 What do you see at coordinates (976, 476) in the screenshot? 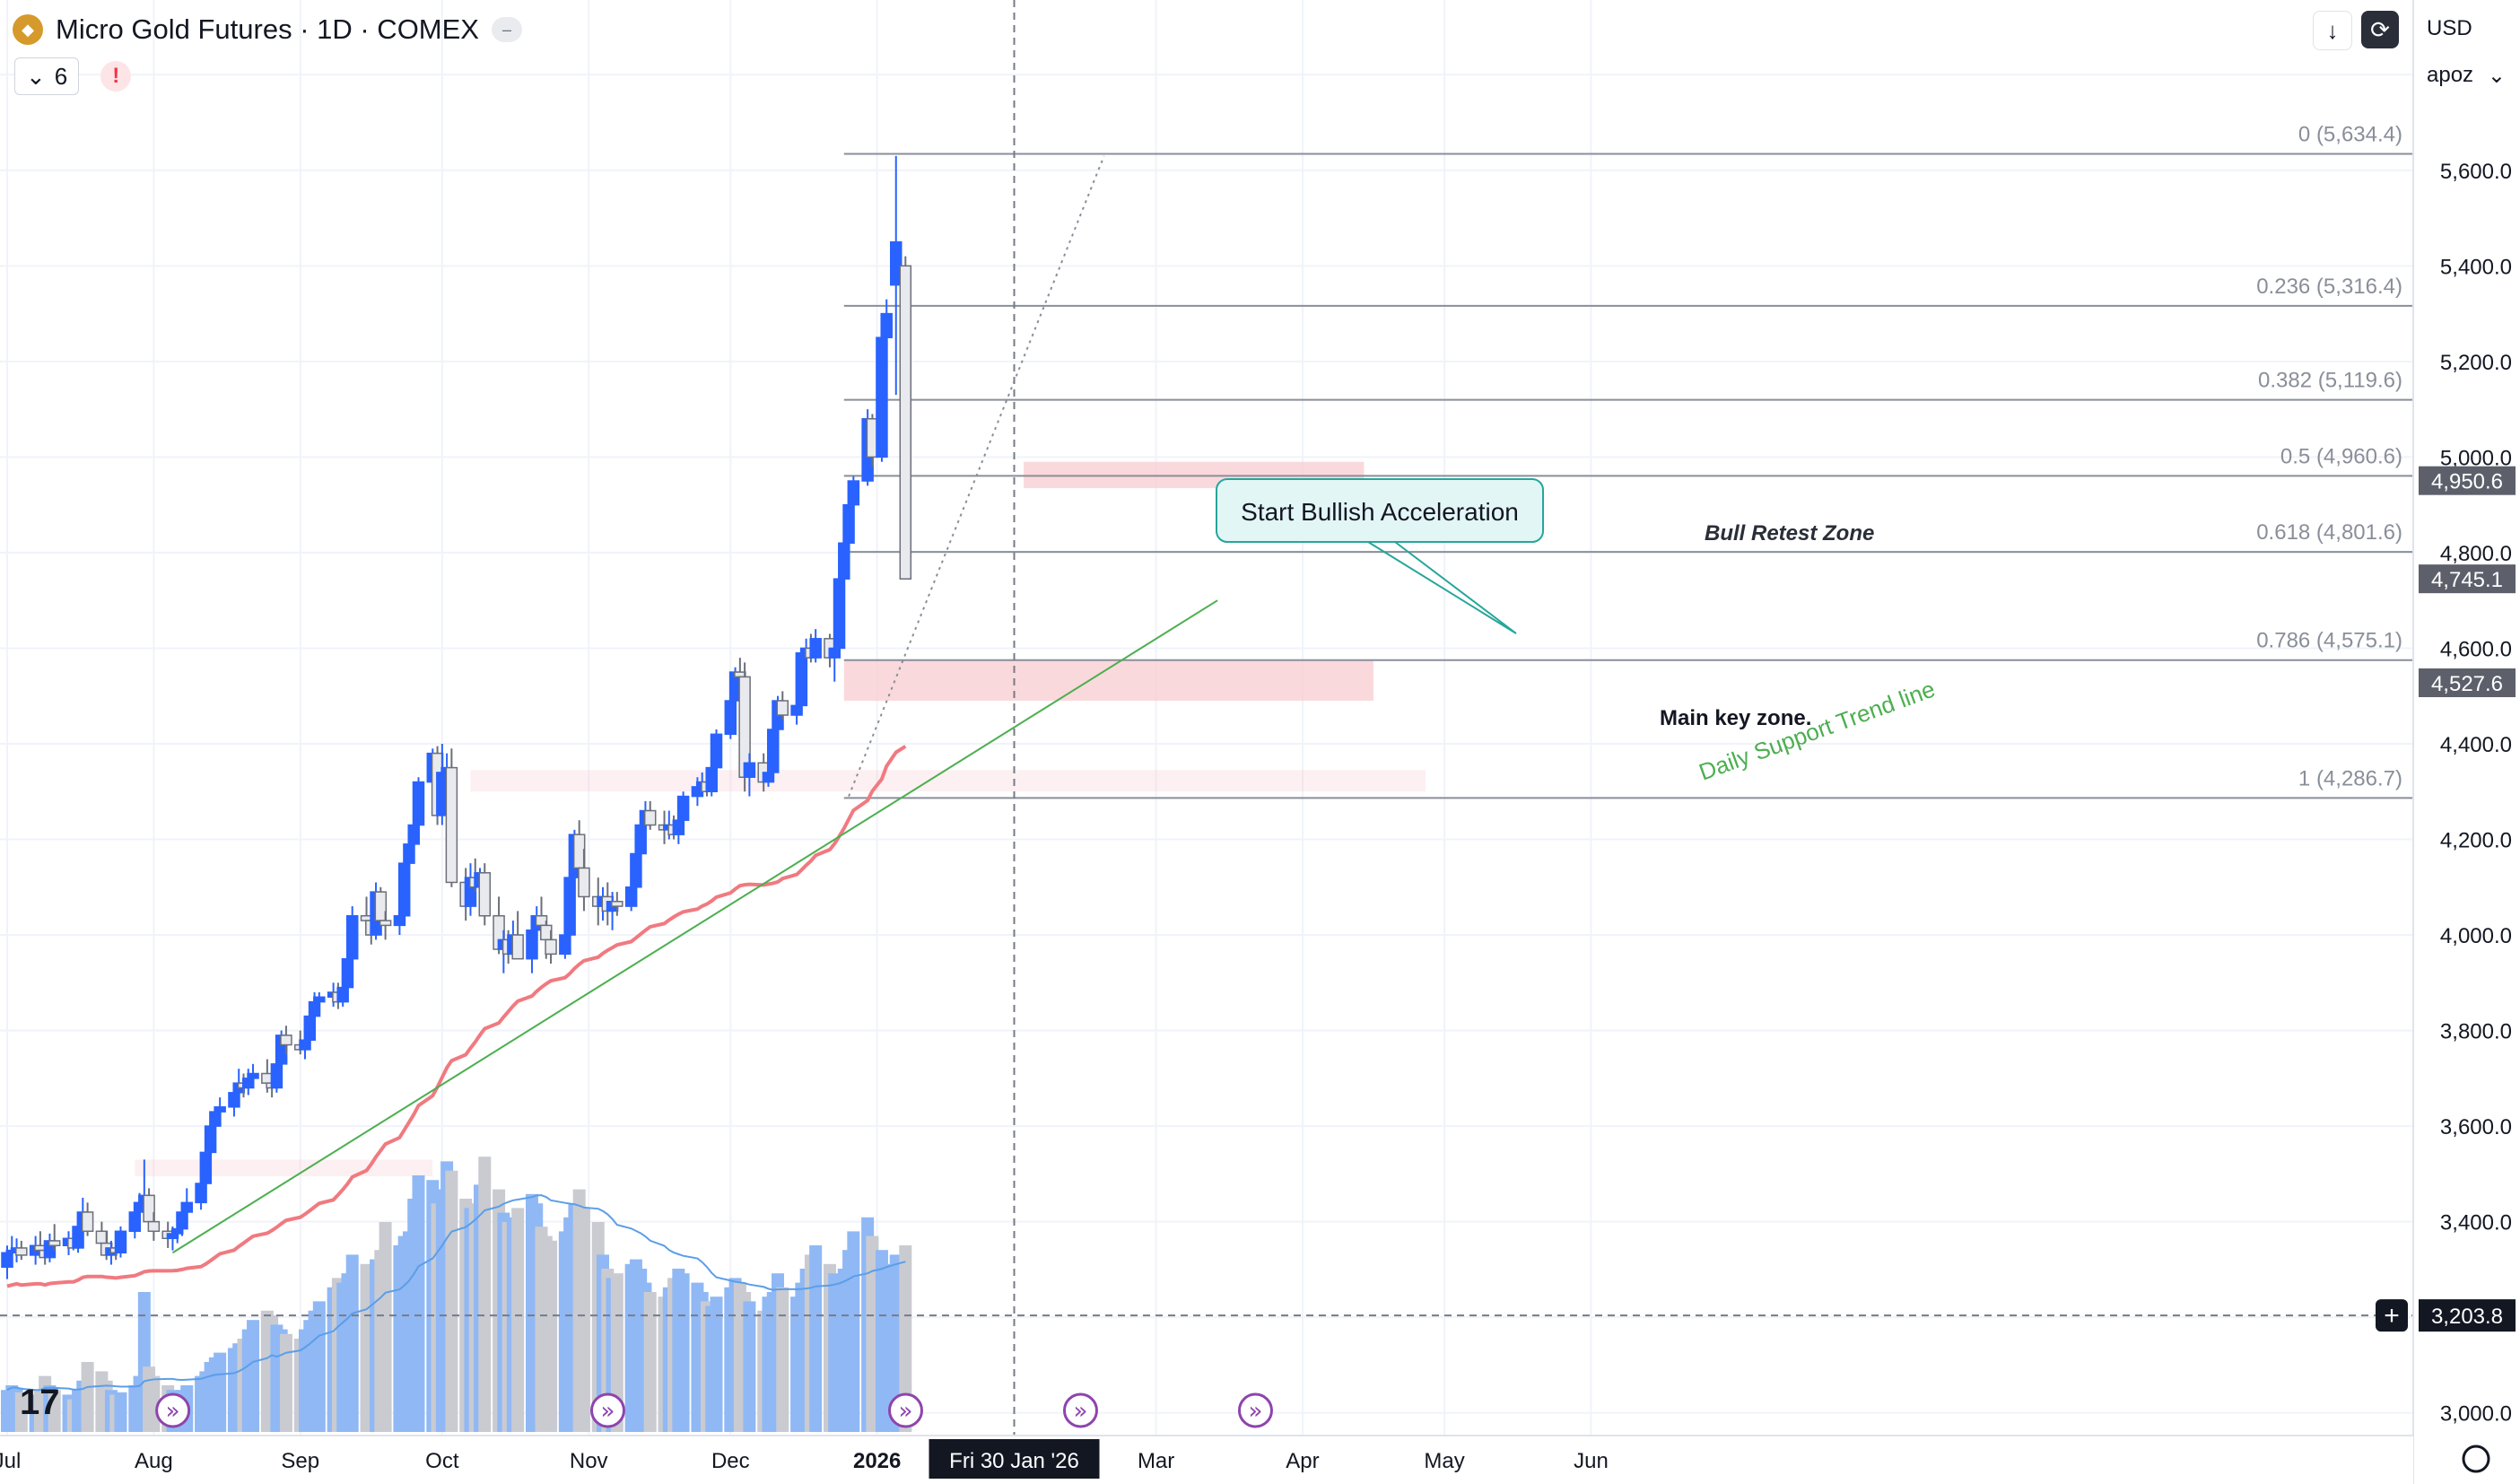
I see `projection-line` at bounding box center [976, 476].